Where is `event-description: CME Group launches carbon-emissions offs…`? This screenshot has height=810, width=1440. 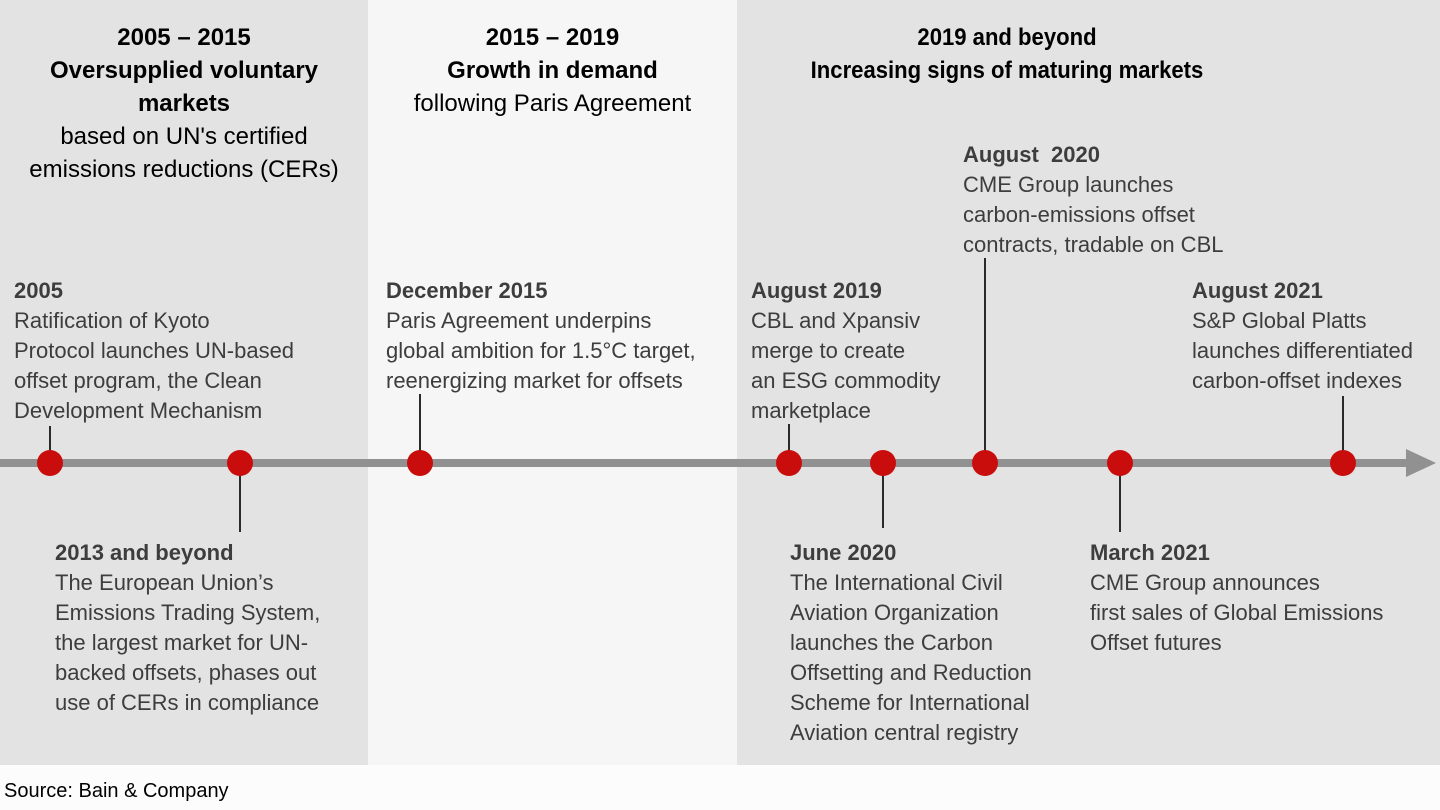
event-description: CME Group launches carbon-emissions offs… is located at coordinates (1093, 214).